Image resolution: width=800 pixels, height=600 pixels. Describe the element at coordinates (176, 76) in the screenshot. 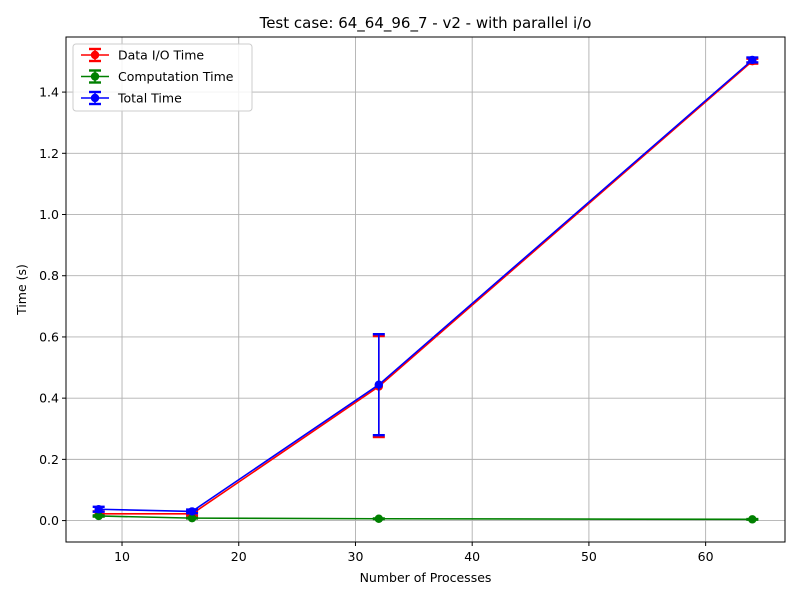

I see `legend-label: Computation Time` at that location.